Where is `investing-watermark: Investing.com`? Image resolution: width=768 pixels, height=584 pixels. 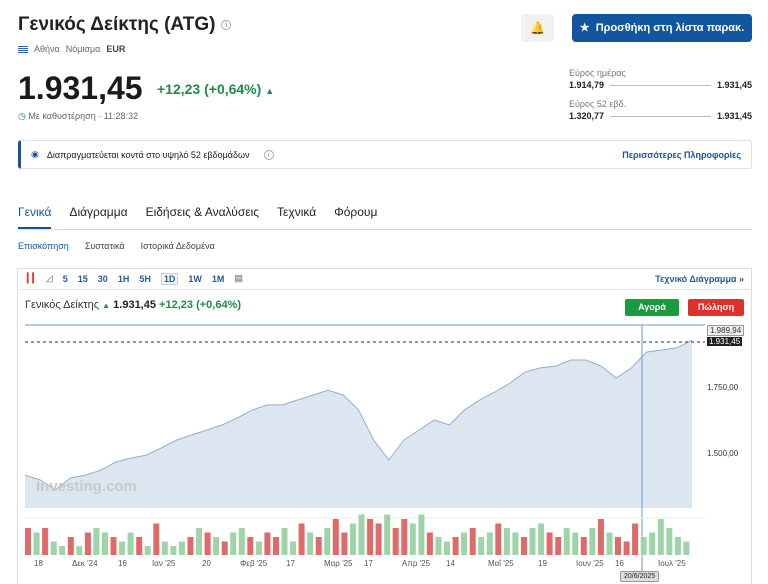 investing-watermark: Investing.com is located at coordinates (86, 486).